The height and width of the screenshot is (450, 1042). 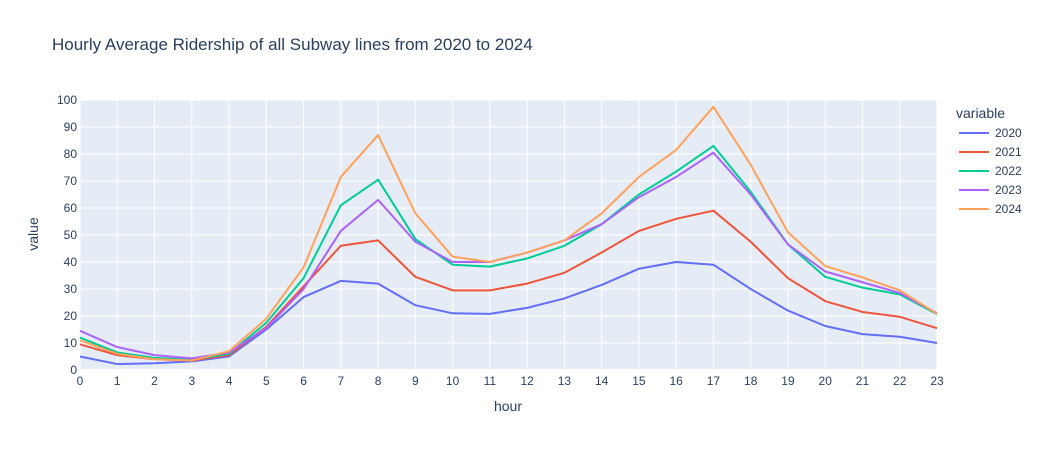 What do you see at coordinates (191, 381) in the screenshot?
I see `x-tick-label: 3` at bounding box center [191, 381].